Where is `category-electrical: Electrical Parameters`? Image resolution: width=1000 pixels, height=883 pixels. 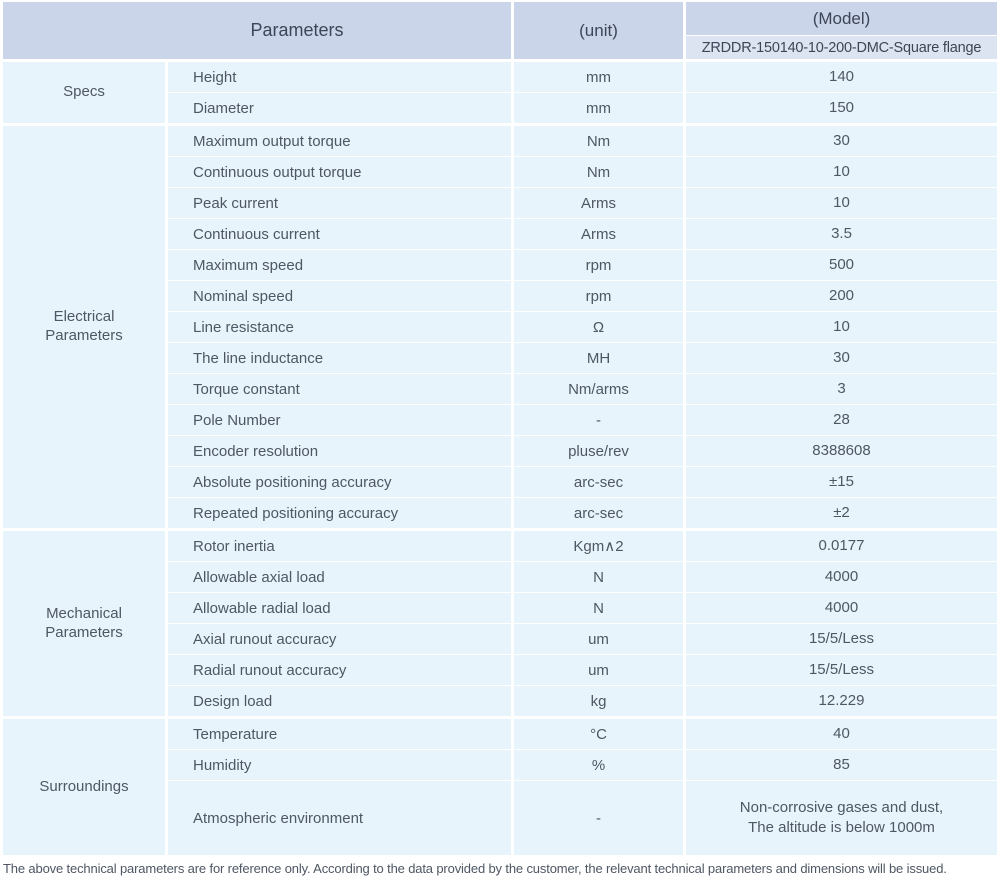
category-electrical: Electrical Parameters is located at coordinates (84, 327).